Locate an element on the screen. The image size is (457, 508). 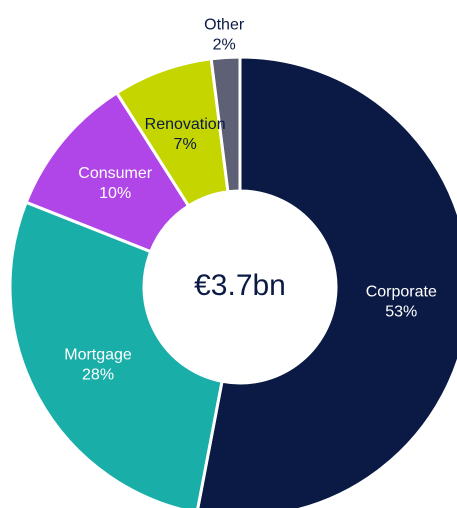
slice-label: Consumer is located at coordinates (115, 173).